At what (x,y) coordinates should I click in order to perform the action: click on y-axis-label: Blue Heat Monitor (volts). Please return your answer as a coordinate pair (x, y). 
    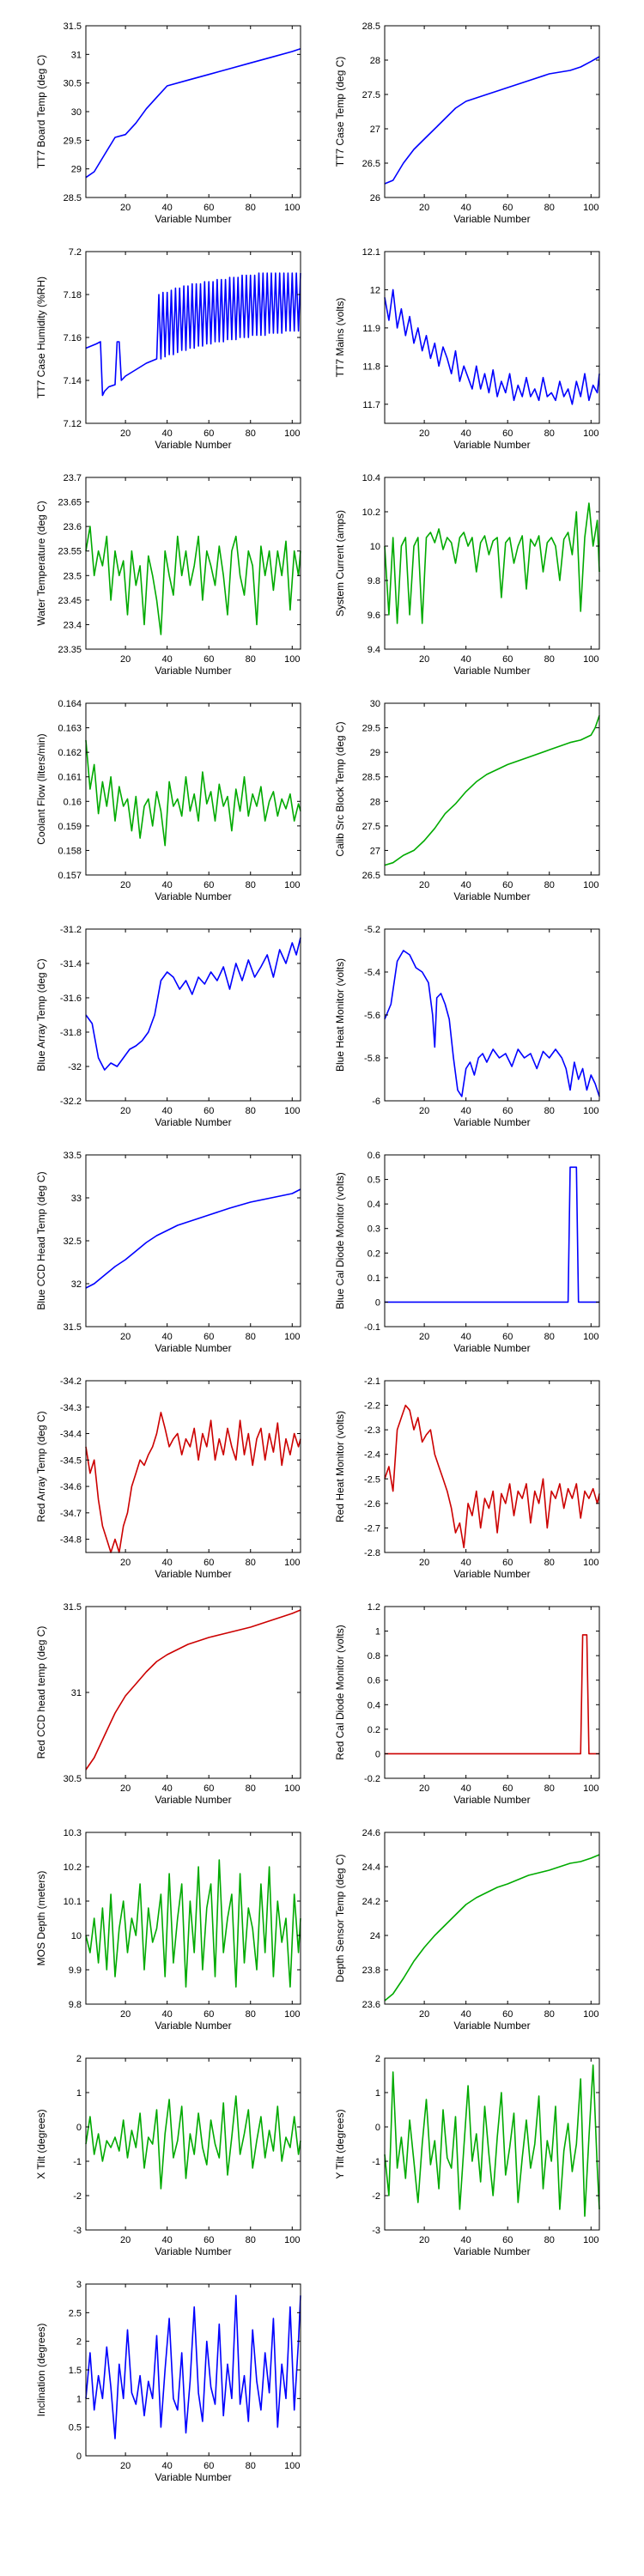
    Looking at the image, I should click on (340, 1015).